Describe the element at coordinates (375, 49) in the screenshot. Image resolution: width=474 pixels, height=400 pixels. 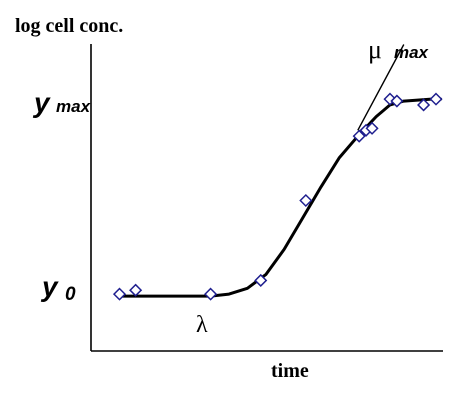
I see `mu-symbol: μ` at that location.